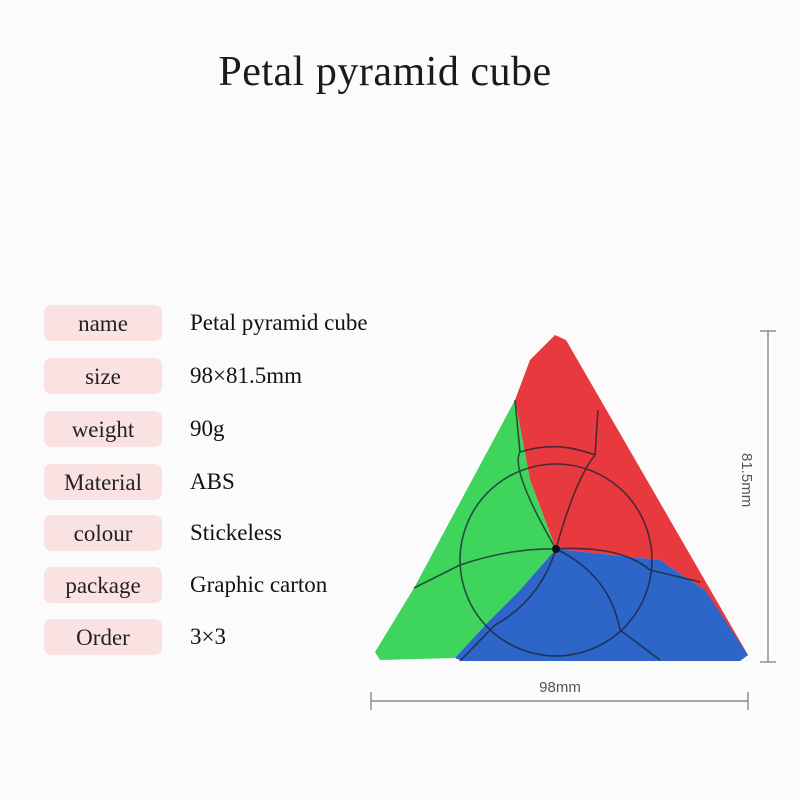 Image resolution: width=800 pixels, height=800 pixels. Describe the element at coordinates (103, 376) in the screenshot. I see `spec-label: size` at that location.